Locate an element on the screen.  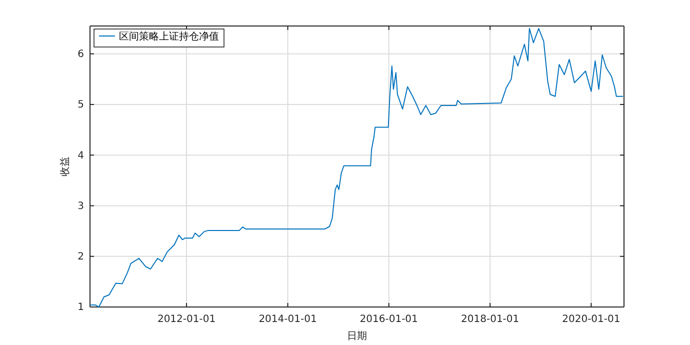
x-tick-label: 2018-01-01 is located at coordinates (490, 319).